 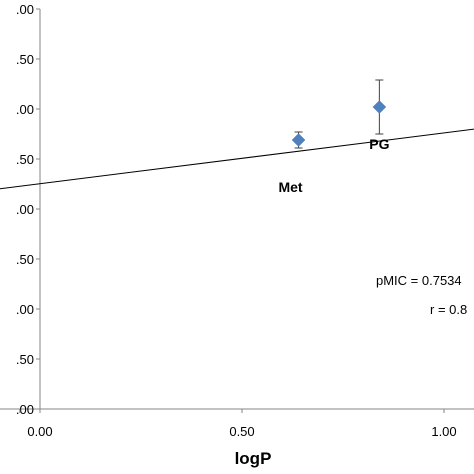 What do you see at coordinates (448, 309) in the screenshot?
I see `r-annotation: r = 0.8` at bounding box center [448, 309].